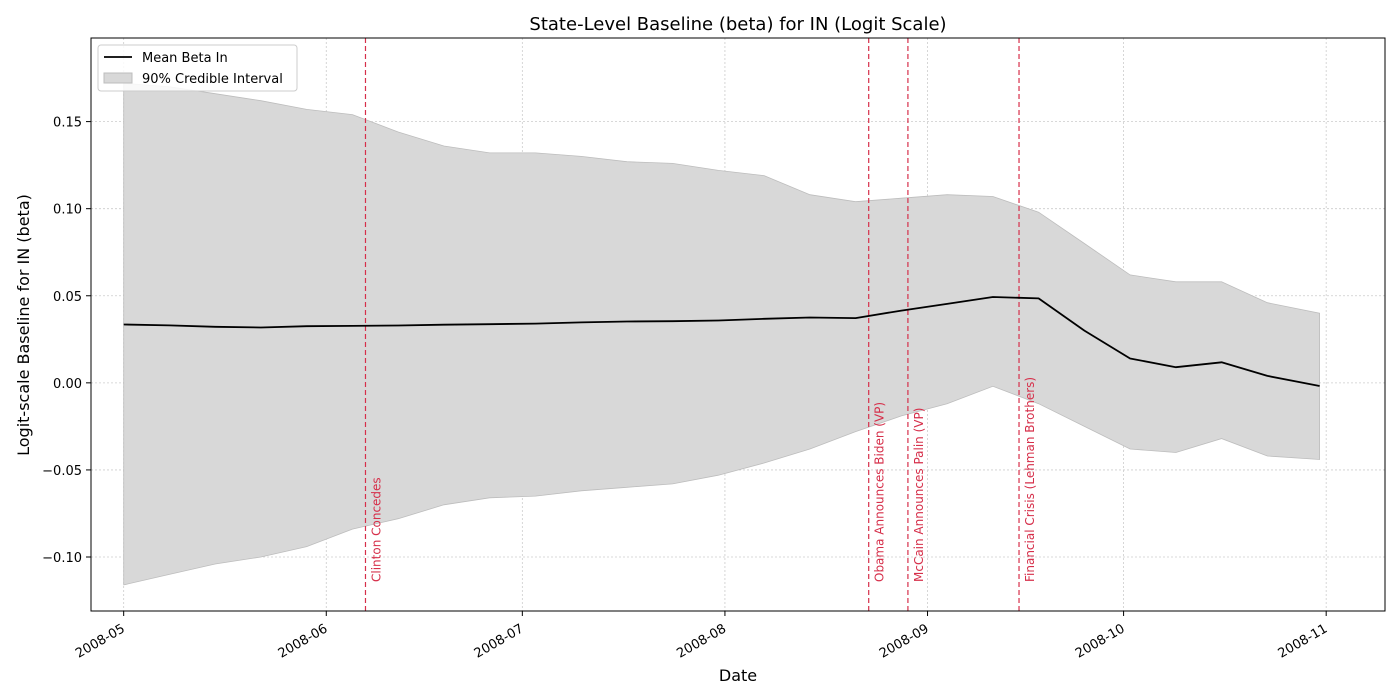  Describe the element at coordinates (919, 495) in the screenshot. I see `event-label: McCain Announces Palin (VP)` at that location.